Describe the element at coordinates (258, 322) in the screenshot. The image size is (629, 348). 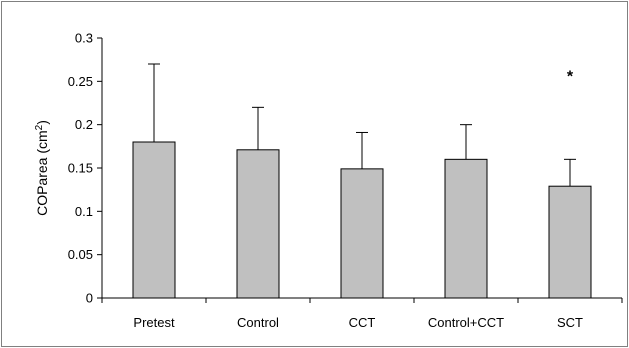
I see `x-tick-label: Control` at that location.